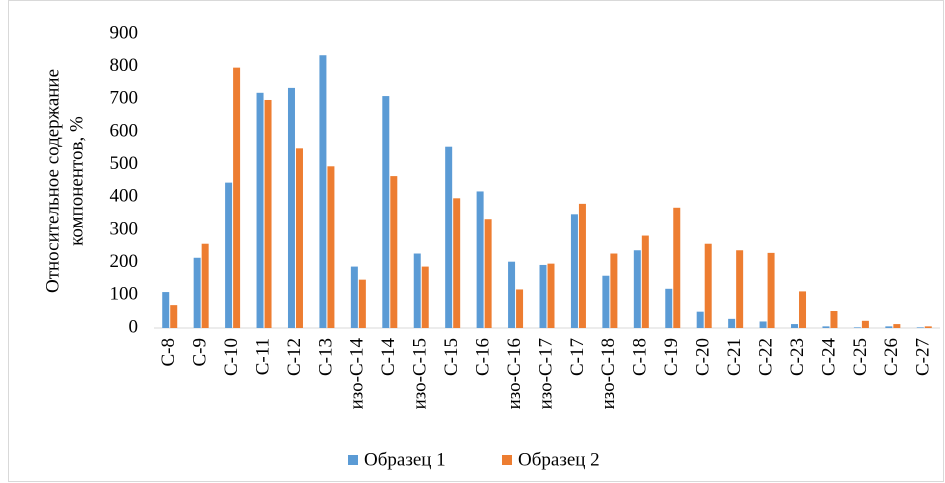 Image resolution: width=945 pixels, height=483 pixels. What do you see at coordinates (405, 459) in the screenshot?
I see `legend-label: Образец 1` at bounding box center [405, 459].